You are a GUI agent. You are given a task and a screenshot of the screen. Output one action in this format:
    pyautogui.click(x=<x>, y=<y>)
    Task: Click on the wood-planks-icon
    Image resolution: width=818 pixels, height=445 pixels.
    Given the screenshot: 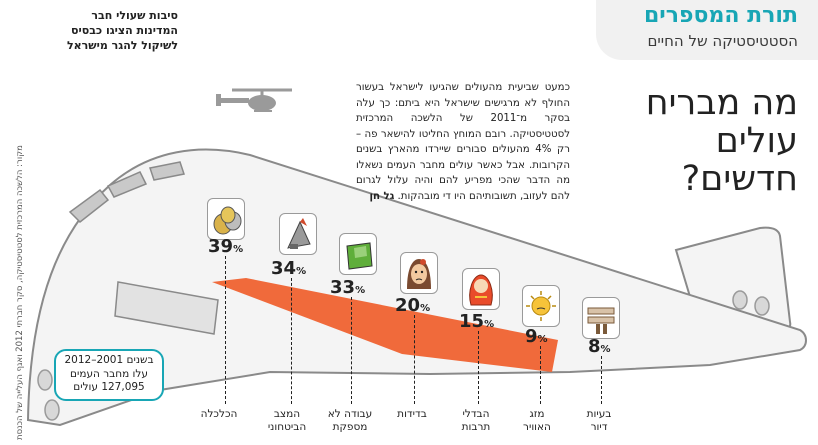 What is the action you would take?
    pyautogui.click(x=601, y=320)
    